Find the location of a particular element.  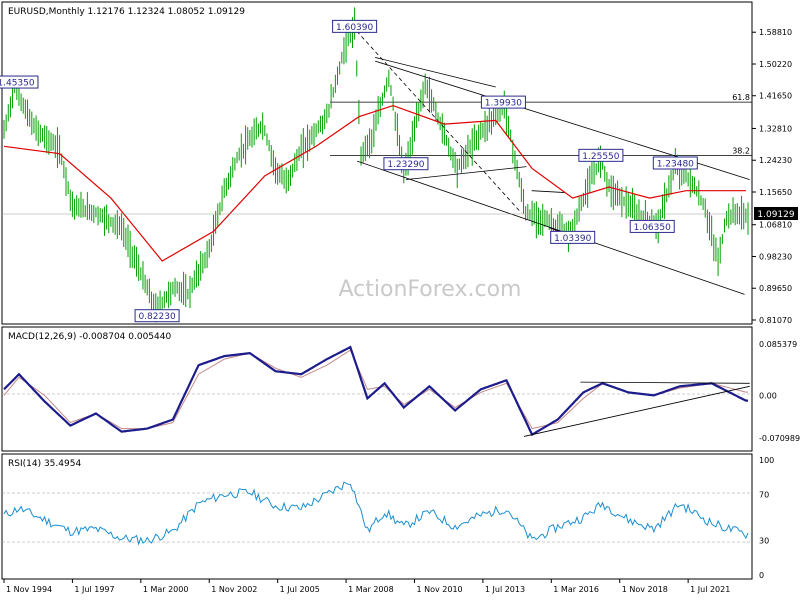

price-tick-label: 1.24230 is located at coordinates (775, 160).